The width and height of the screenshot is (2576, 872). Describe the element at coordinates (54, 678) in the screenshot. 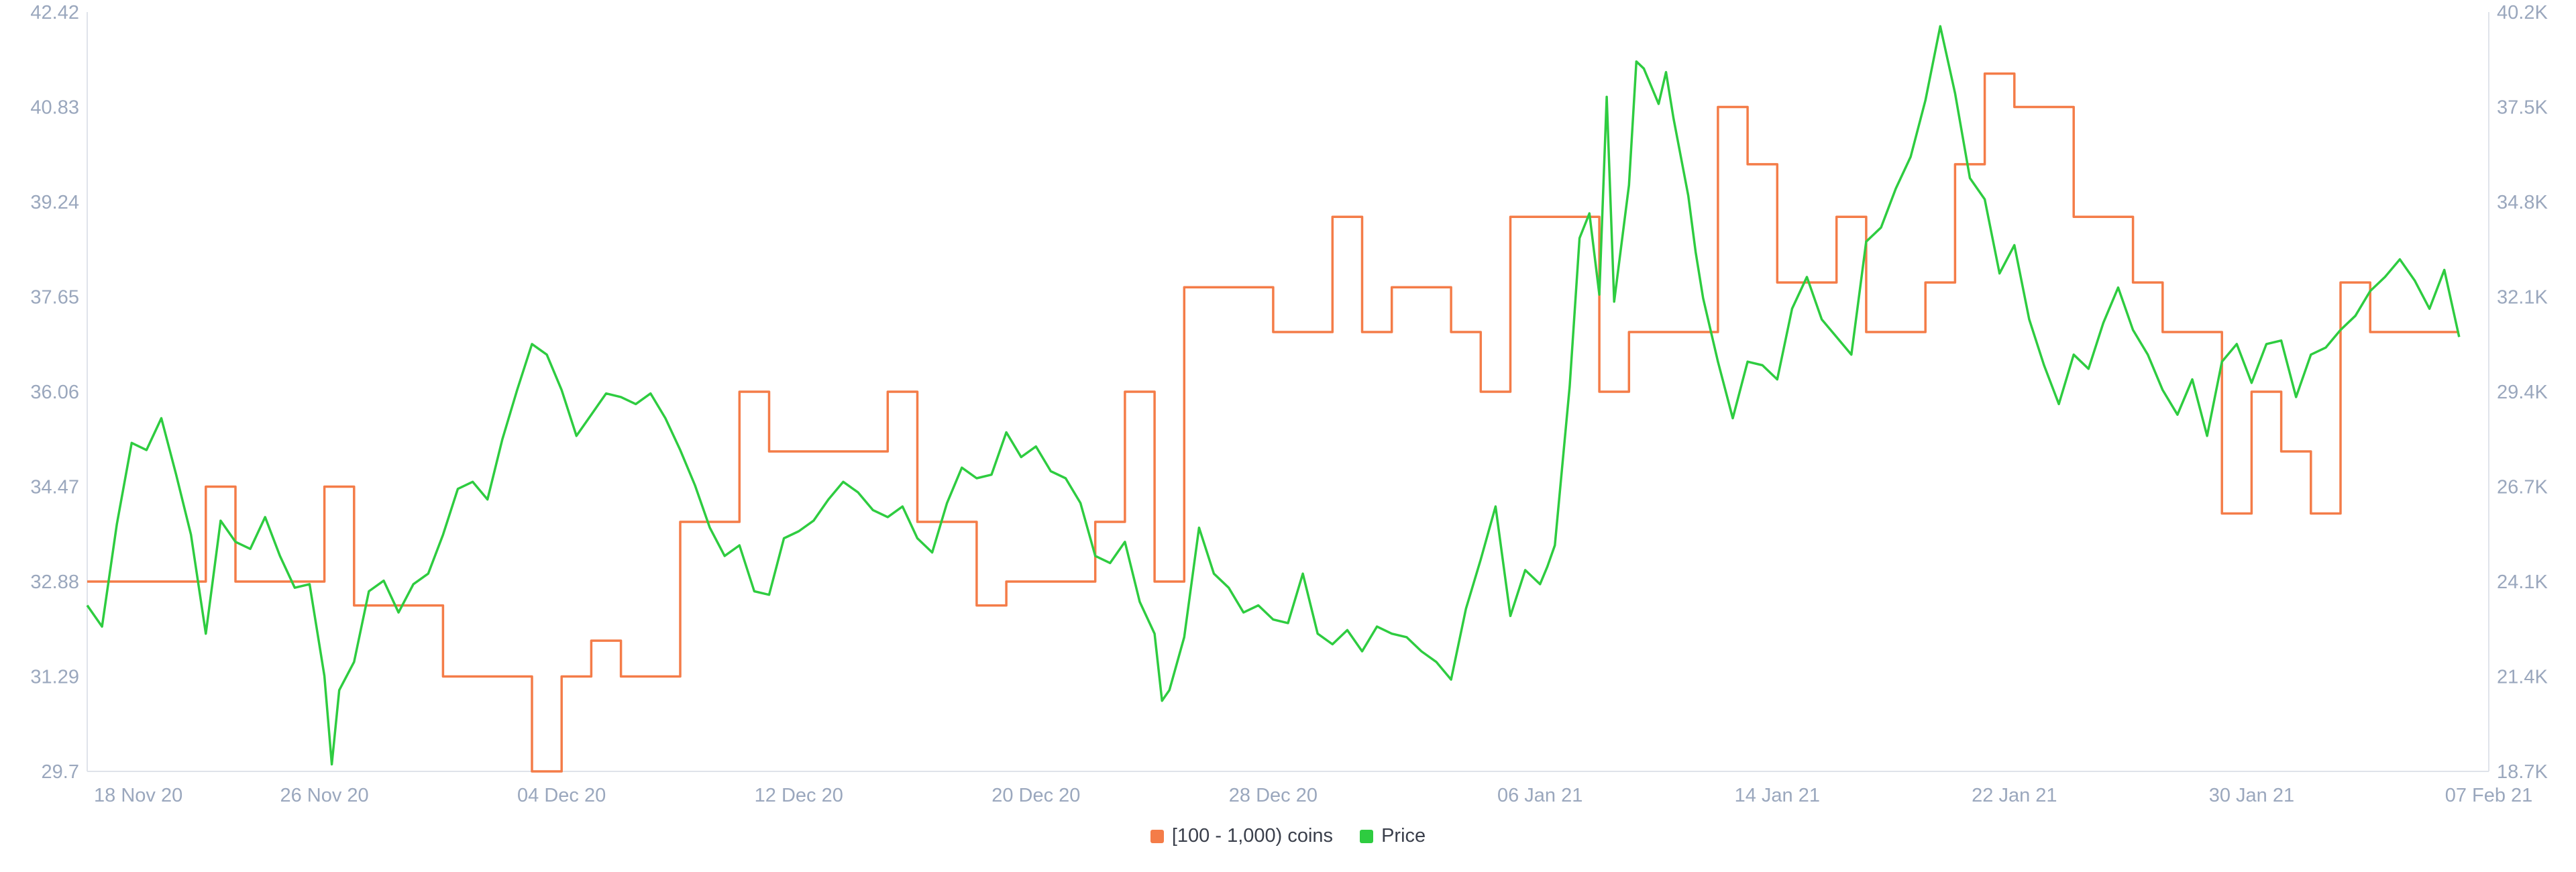

I see `left-tick-label: 31.29` at that location.